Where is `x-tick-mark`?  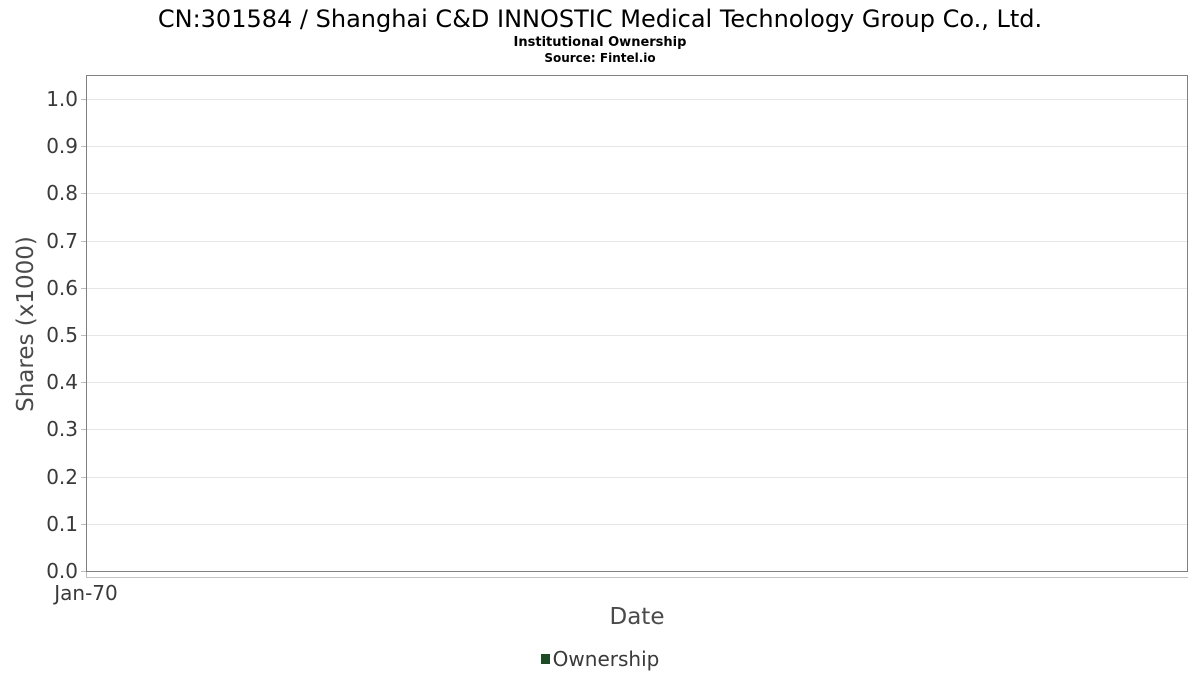 x-tick-mark is located at coordinates (86, 574).